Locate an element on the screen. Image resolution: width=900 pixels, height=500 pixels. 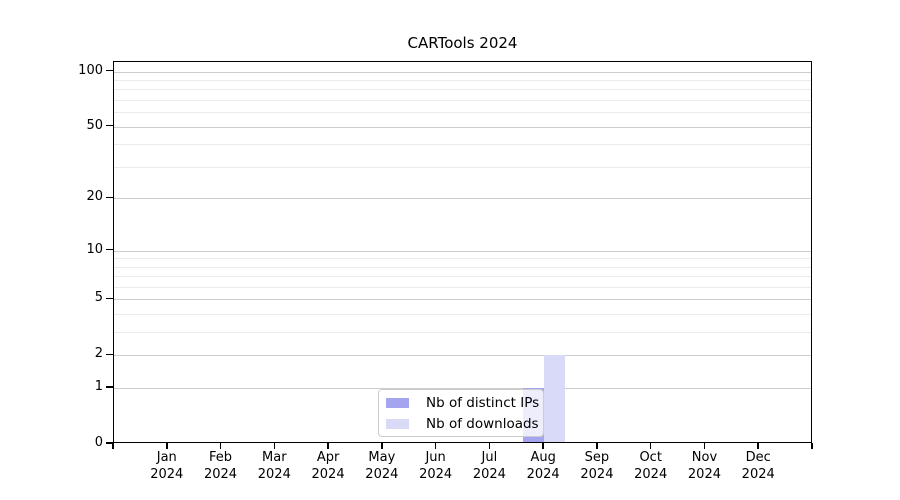
x-tick-label-feb: Feb 2024 is located at coordinates (221, 466).